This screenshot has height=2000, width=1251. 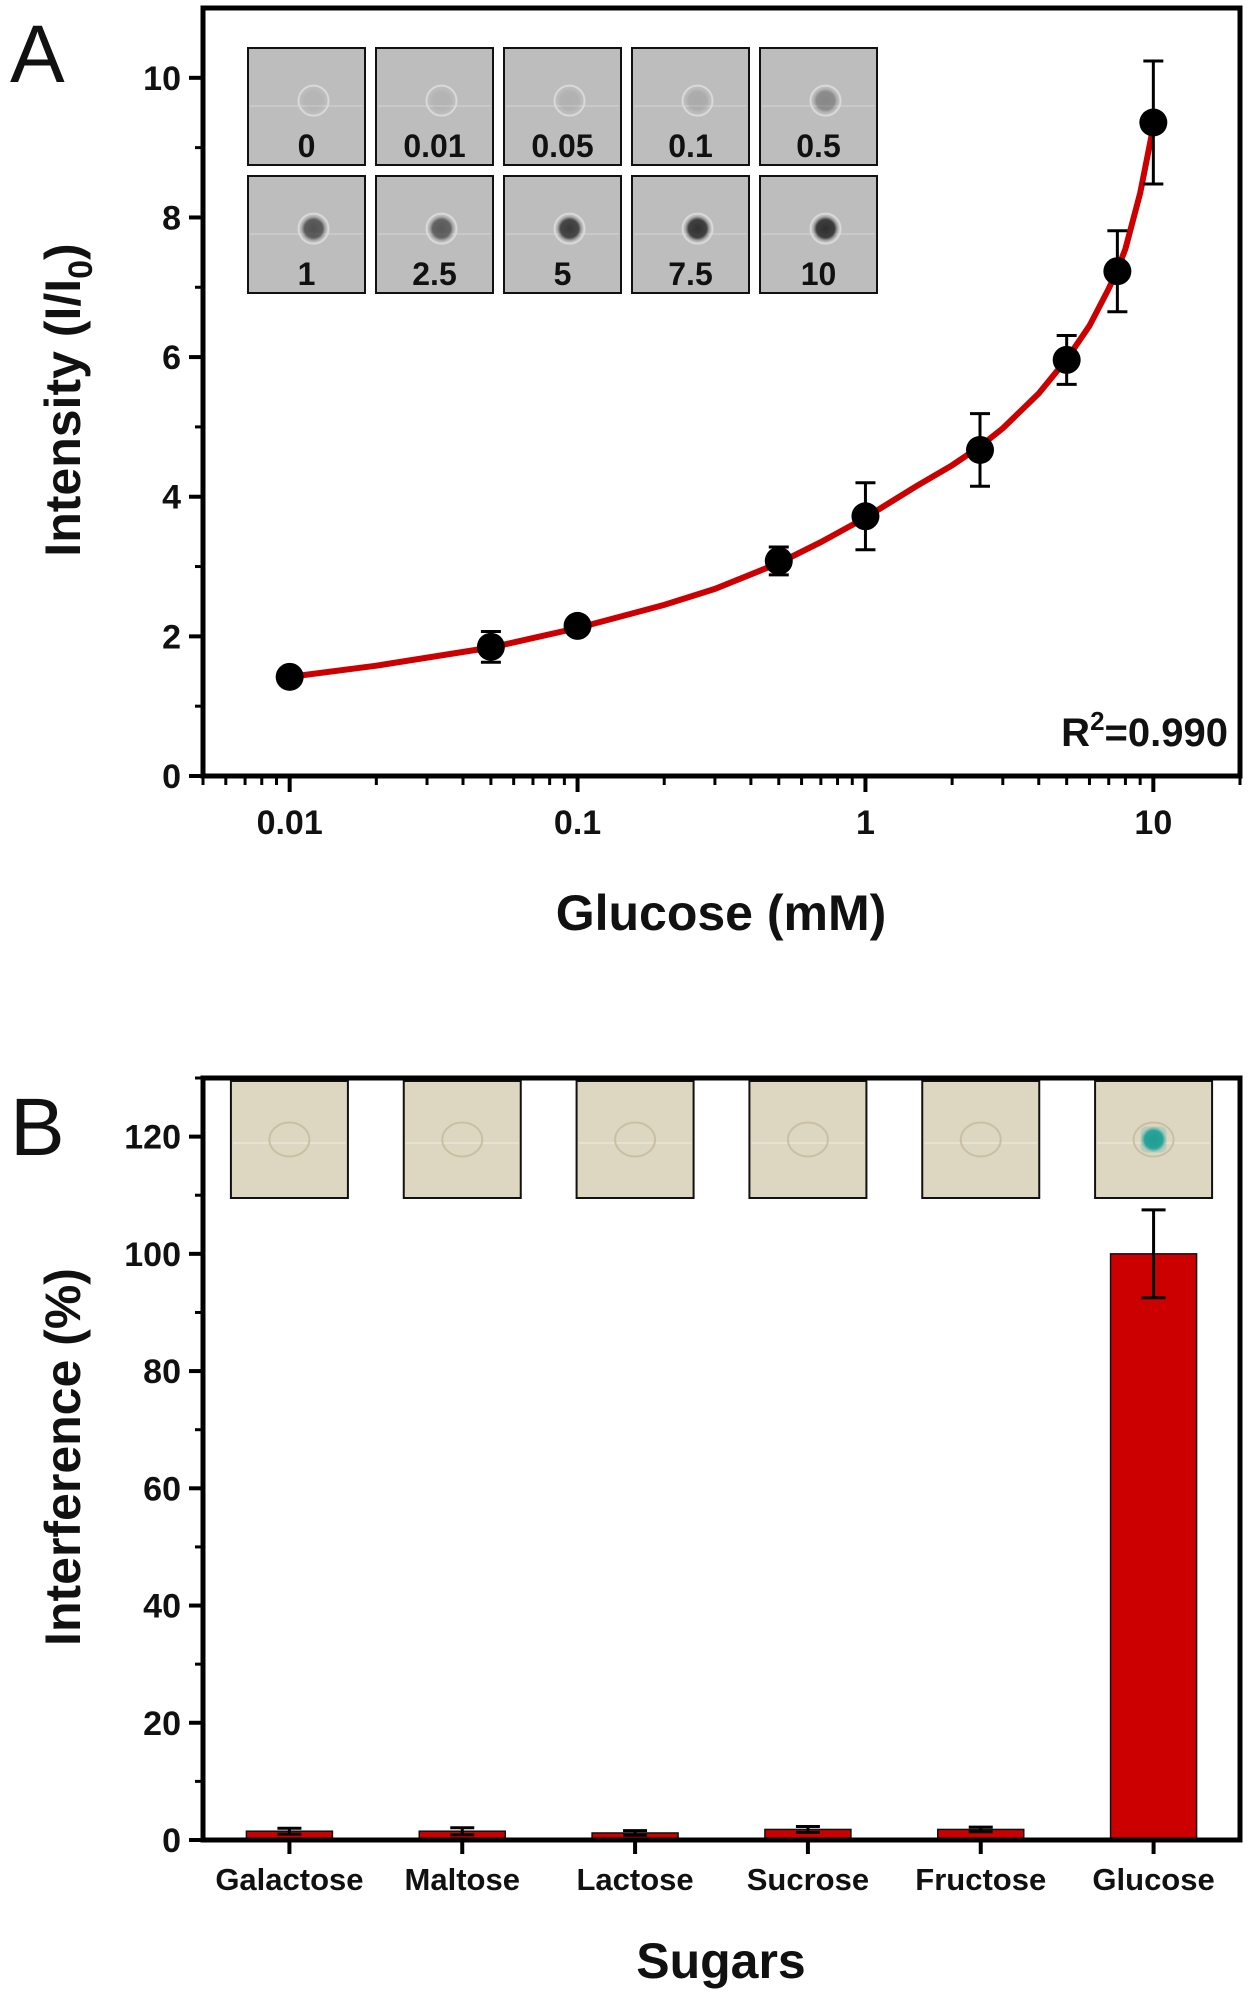 I want to click on inset-label: 0.1, so click(x=690, y=146).